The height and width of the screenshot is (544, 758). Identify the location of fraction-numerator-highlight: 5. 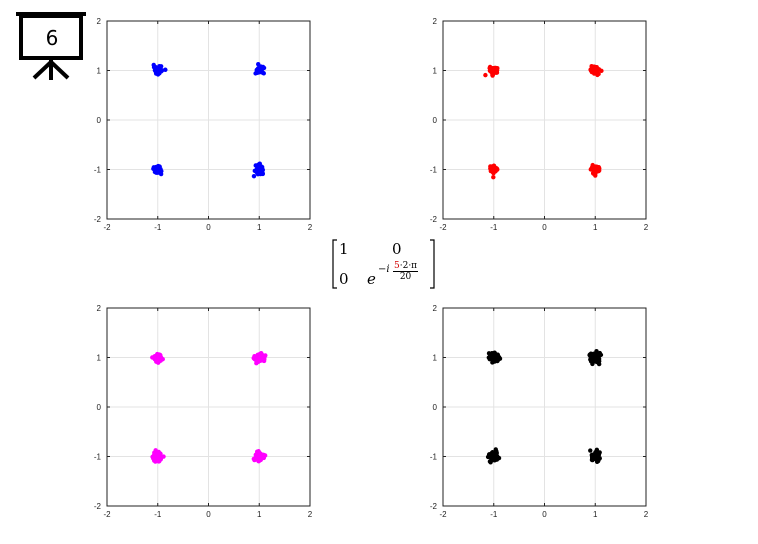
(397, 266).